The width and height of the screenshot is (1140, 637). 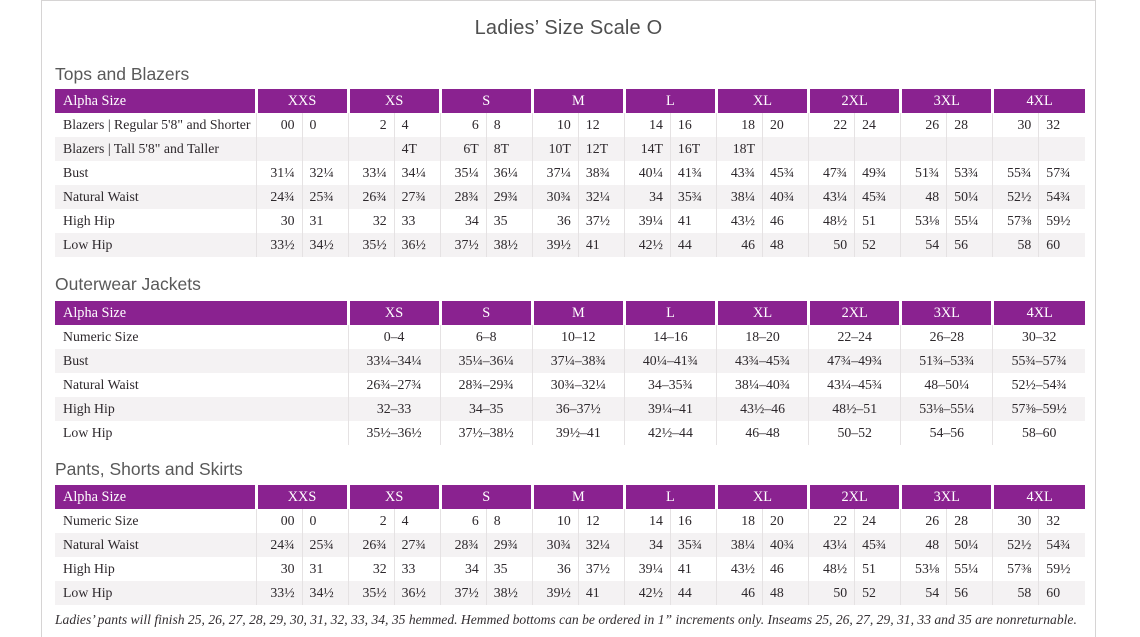 What do you see at coordinates (762, 337) in the screenshot?
I see `cell: 18–20` at bounding box center [762, 337].